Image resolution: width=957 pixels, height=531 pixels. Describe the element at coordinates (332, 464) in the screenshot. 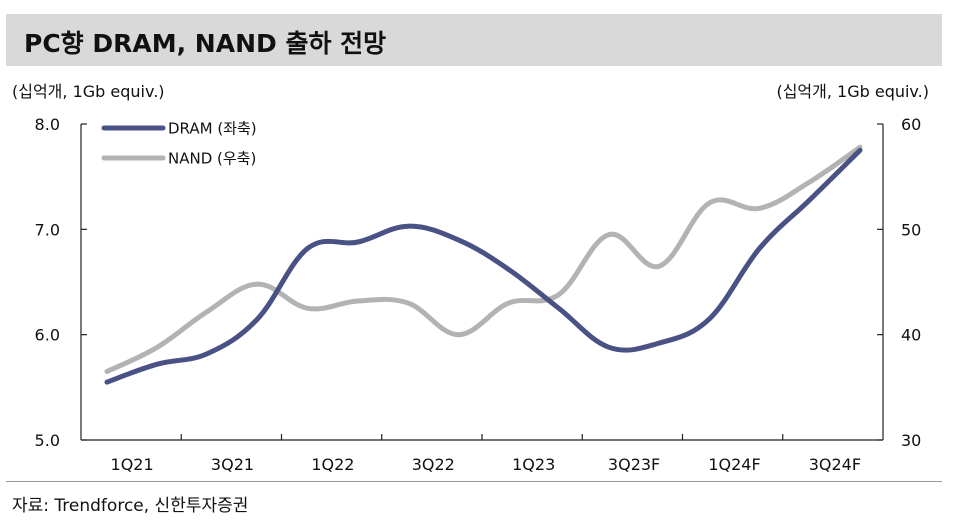

I see `x-tick-label: 1Q22` at that location.